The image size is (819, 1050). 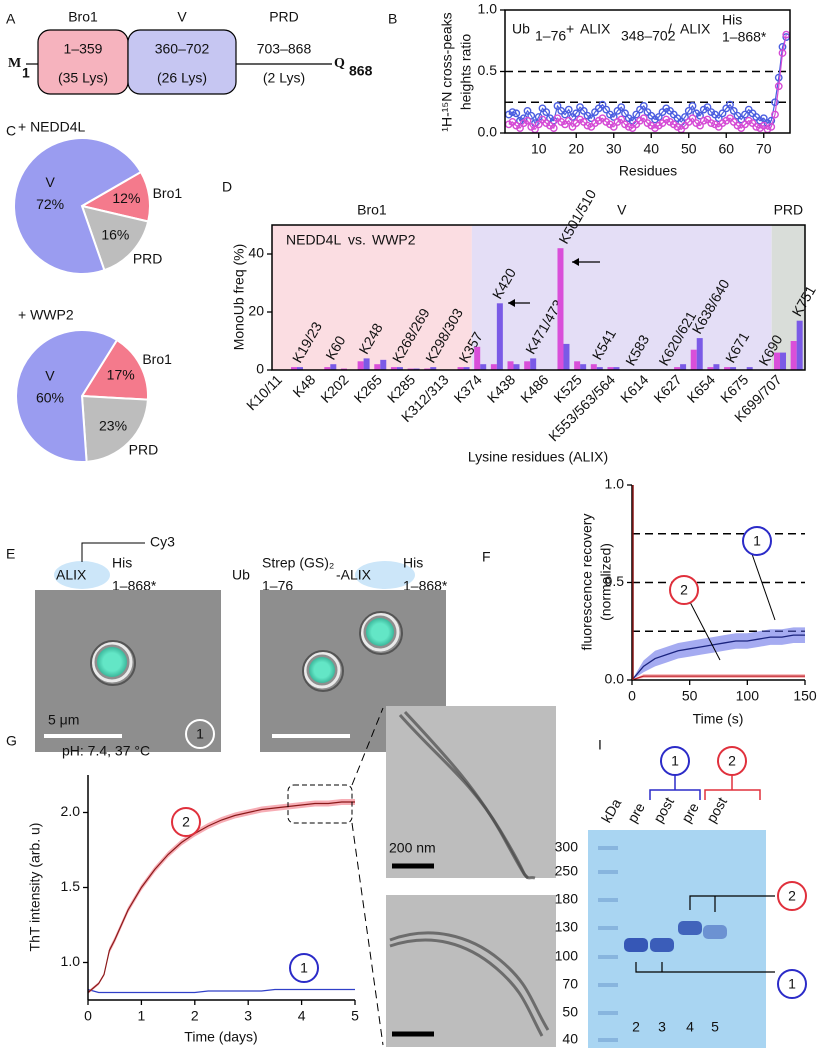 What do you see at coordinates (570, 29) in the screenshot?
I see `legend-text: +` at bounding box center [570, 29].